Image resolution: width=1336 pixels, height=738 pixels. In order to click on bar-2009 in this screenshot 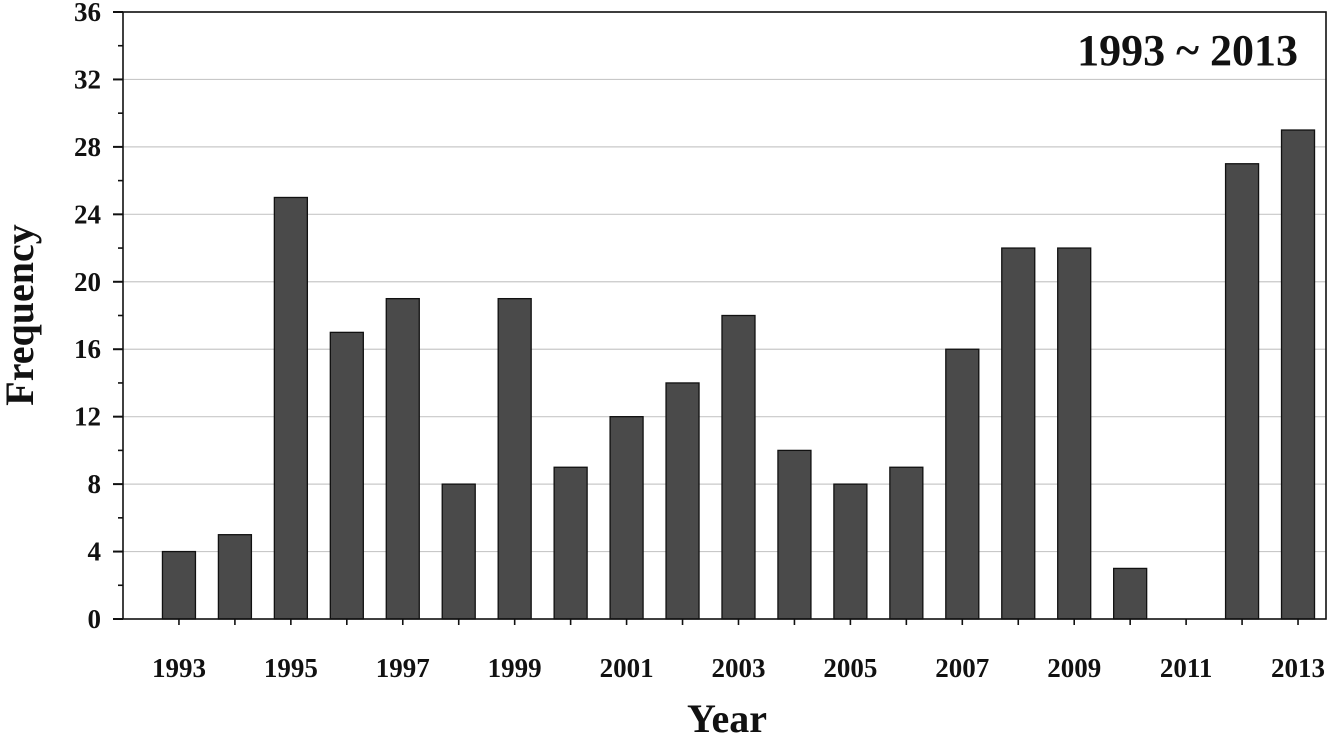, I will do `click(1074, 433)`.